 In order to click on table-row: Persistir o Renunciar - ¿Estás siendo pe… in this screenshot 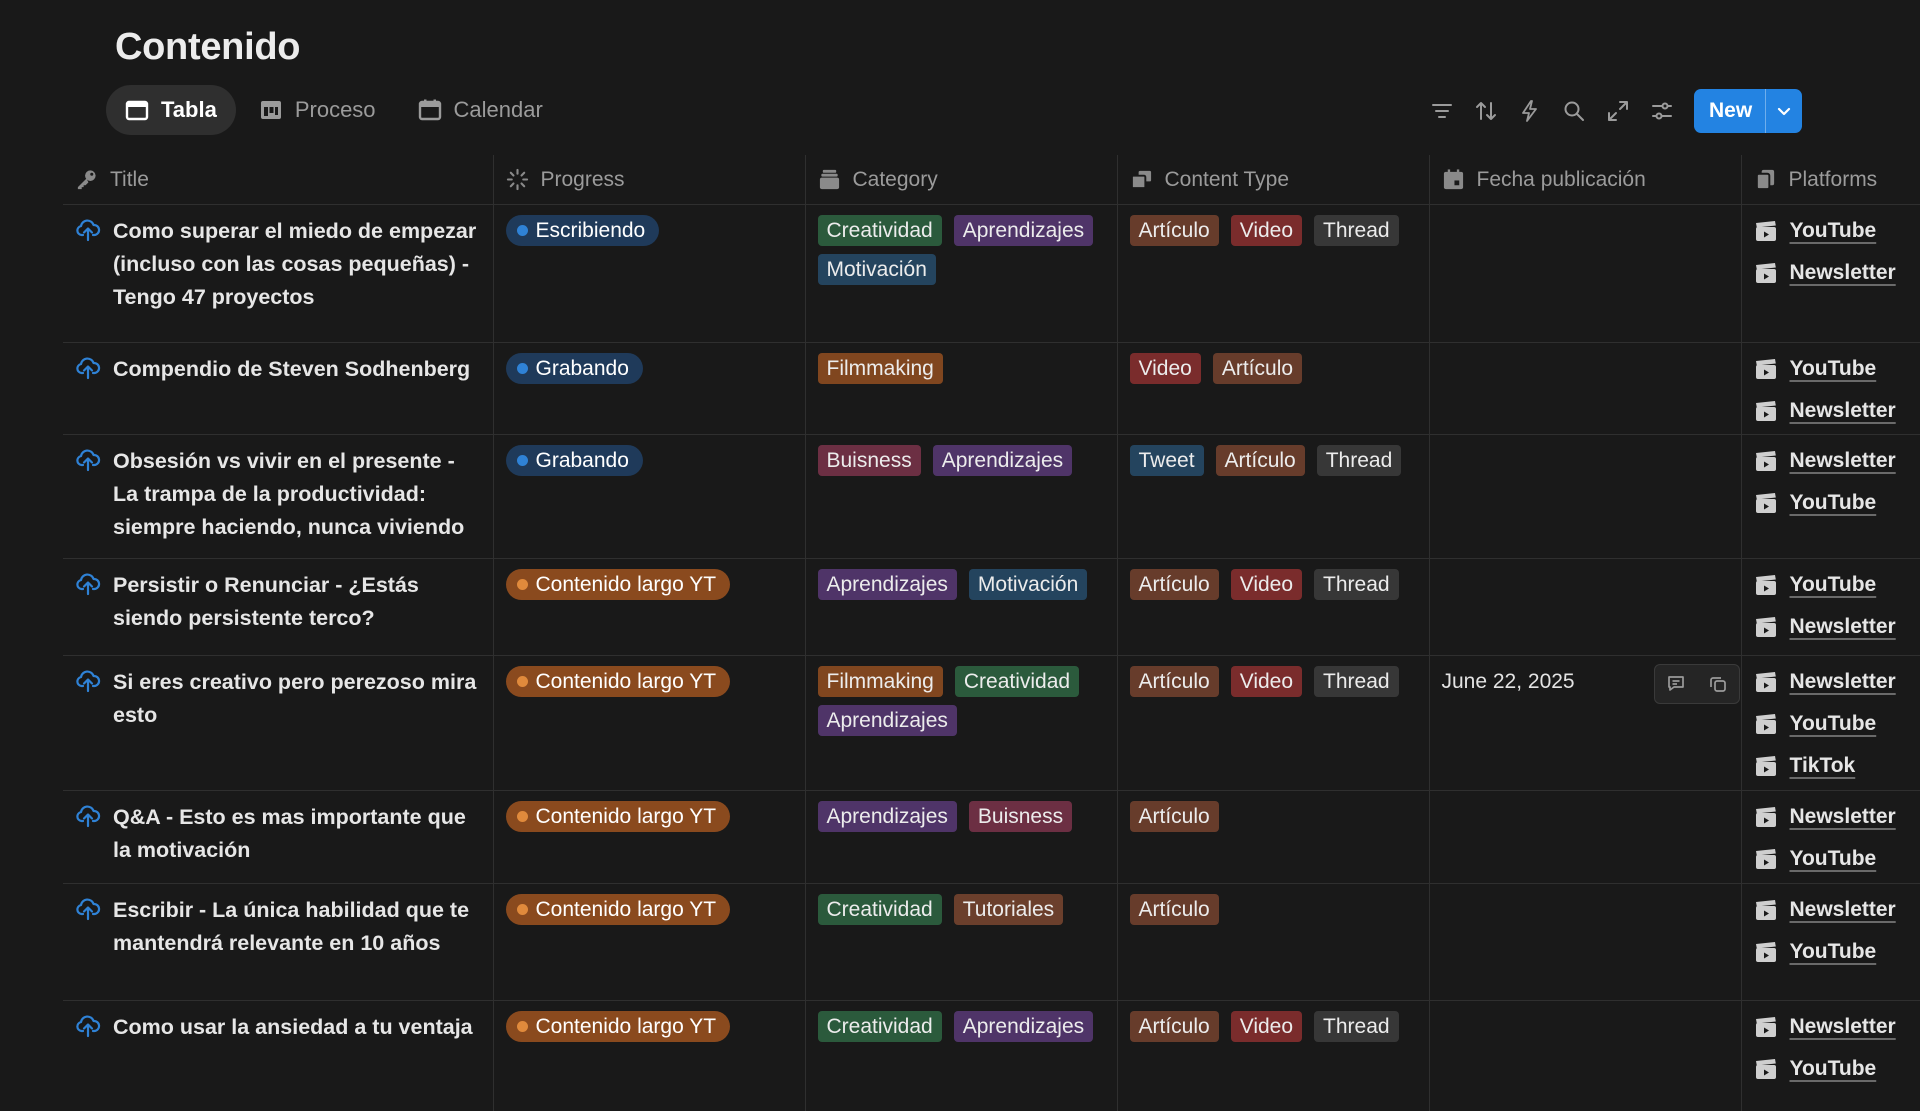, I will do `click(991, 607)`.